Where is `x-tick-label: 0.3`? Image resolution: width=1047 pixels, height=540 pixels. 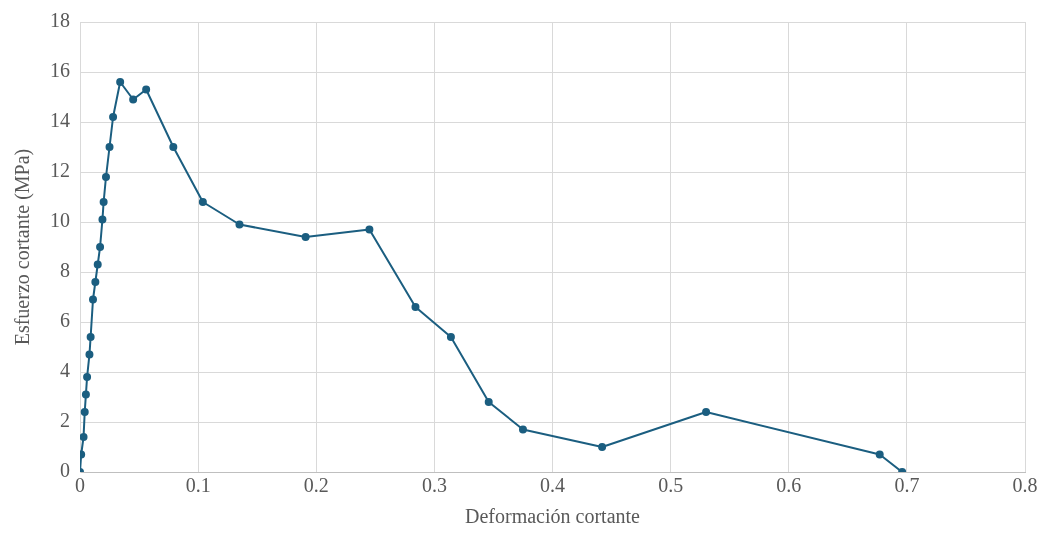 x-tick-label: 0.3 is located at coordinates (434, 485).